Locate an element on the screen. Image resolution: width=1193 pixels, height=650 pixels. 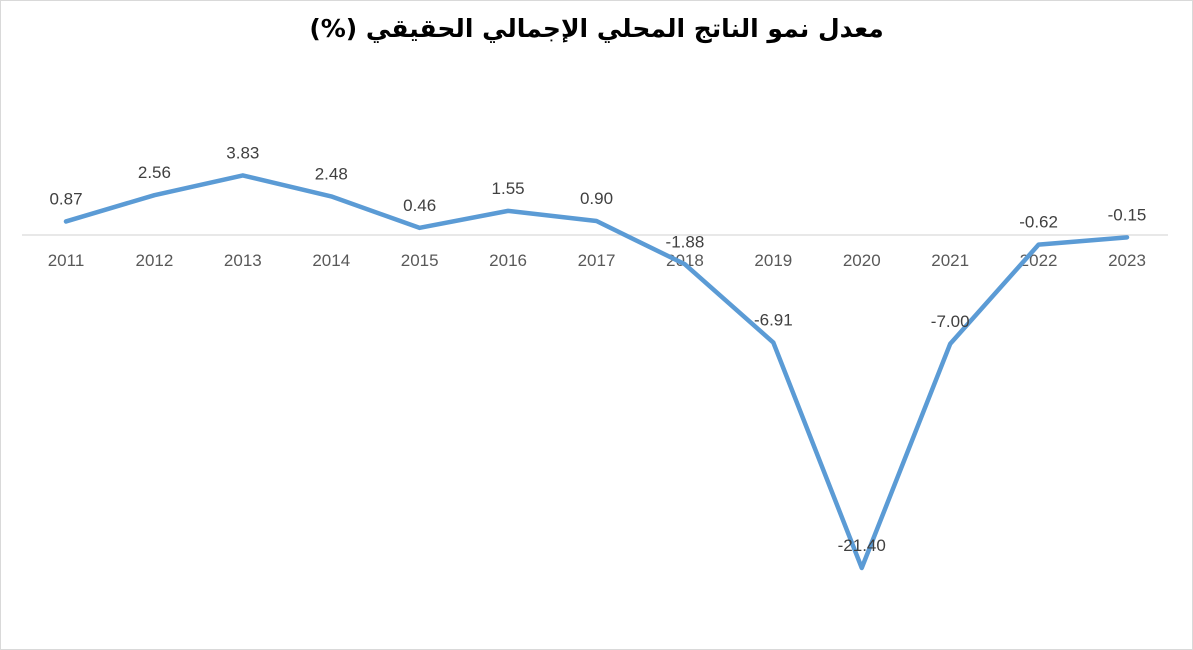
data-label-2016: 1.55 is located at coordinates (508, 188).